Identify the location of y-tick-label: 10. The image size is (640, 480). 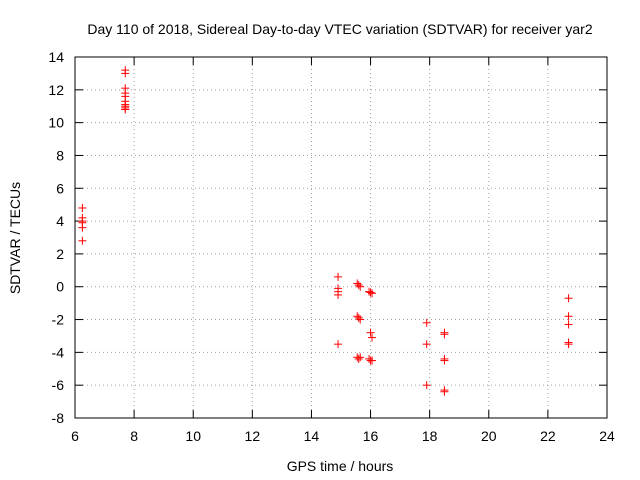
(56, 123).